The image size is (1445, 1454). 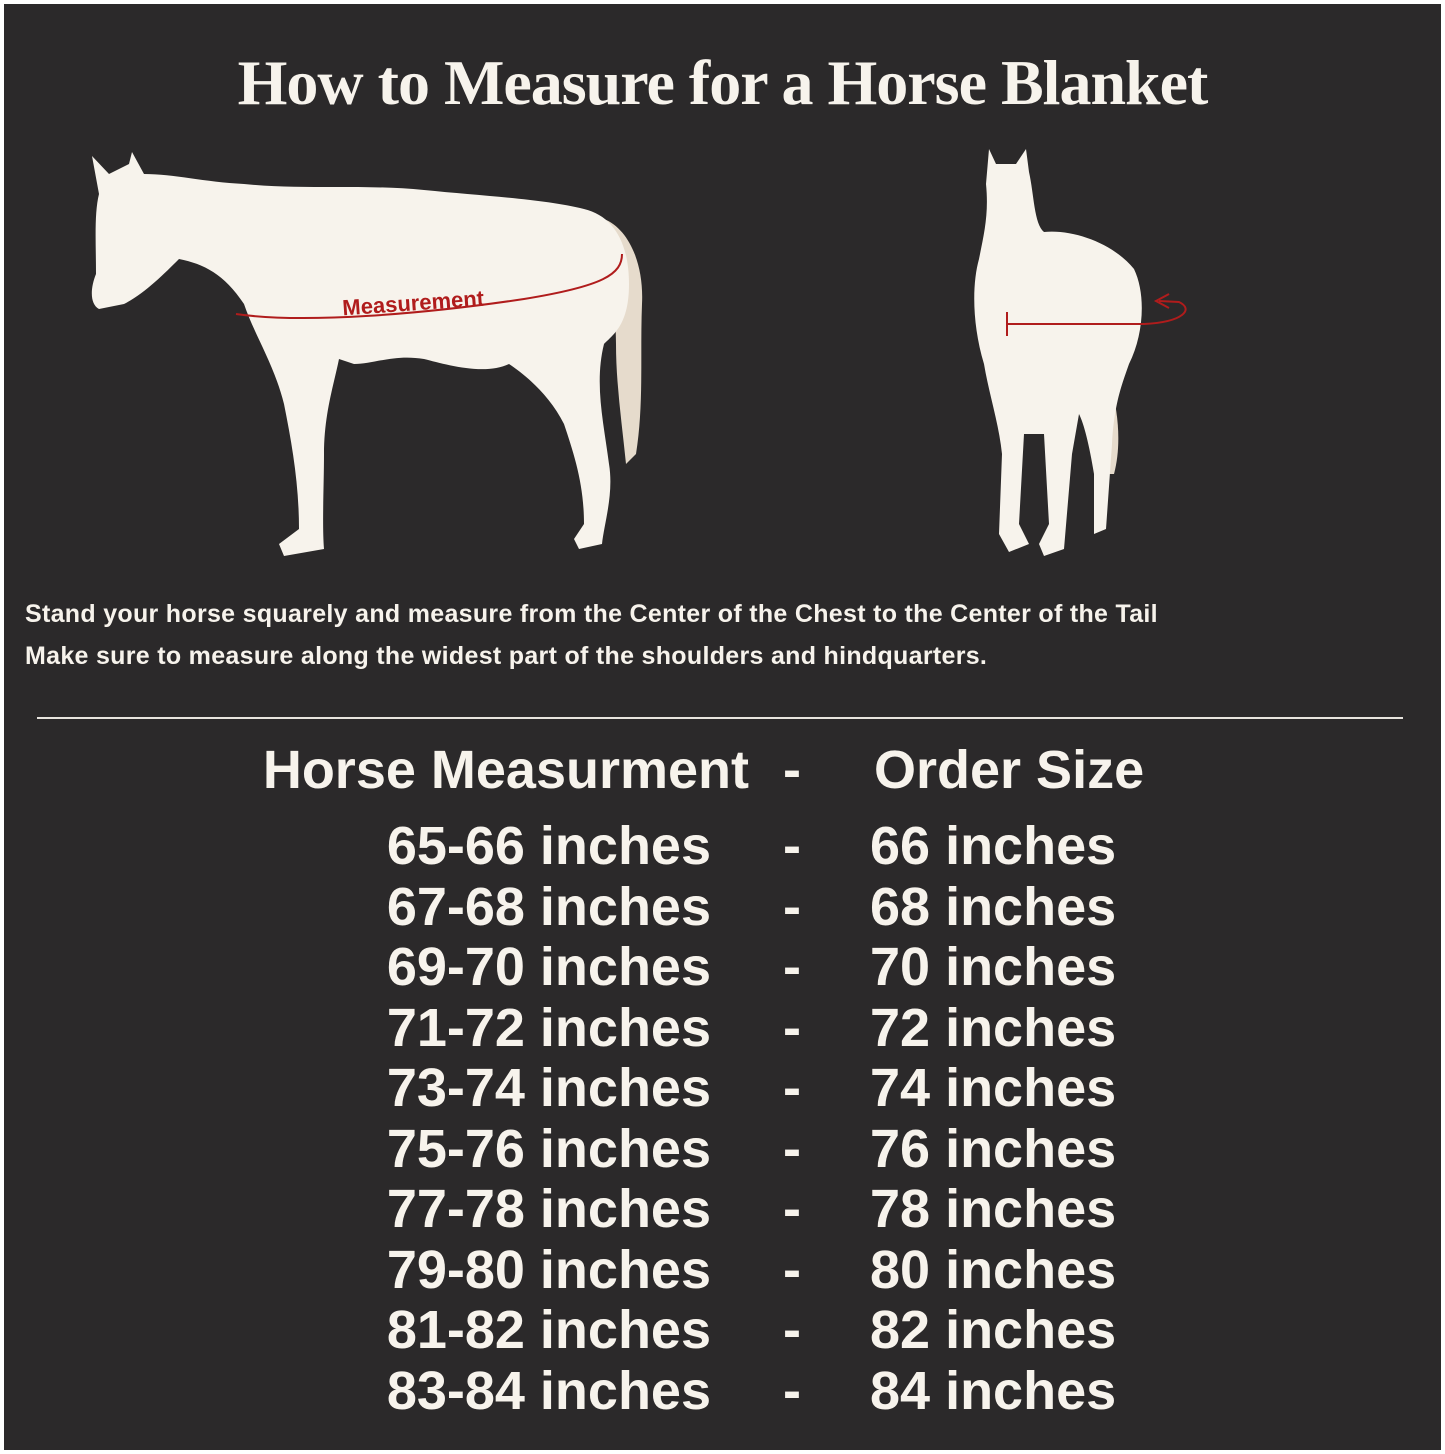 What do you see at coordinates (548, 1148) in the screenshot?
I see `row-measurement: 75-76 inches` at bounding box center [548, 1148].